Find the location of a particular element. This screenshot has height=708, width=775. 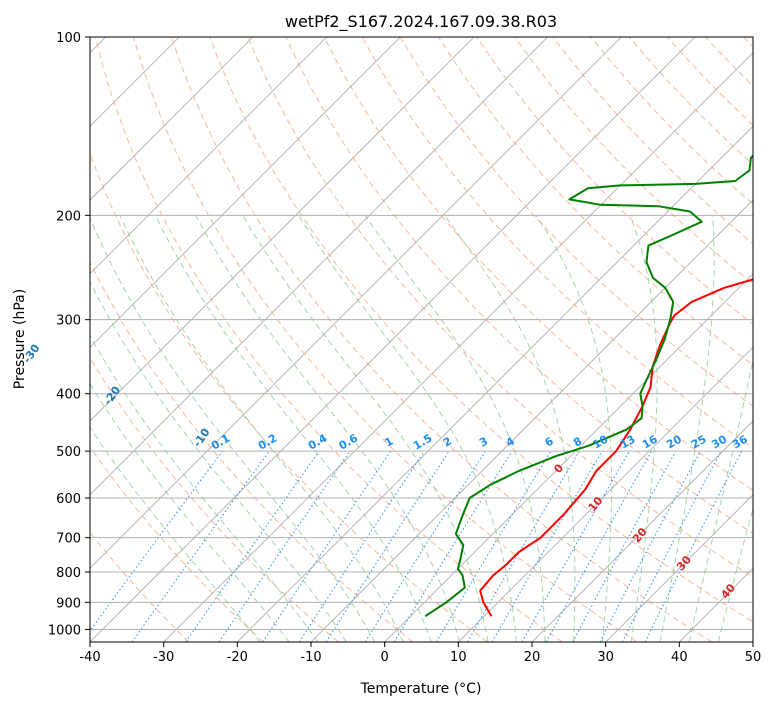

y-tick-label: 400 is located at coordinates (68, 395).